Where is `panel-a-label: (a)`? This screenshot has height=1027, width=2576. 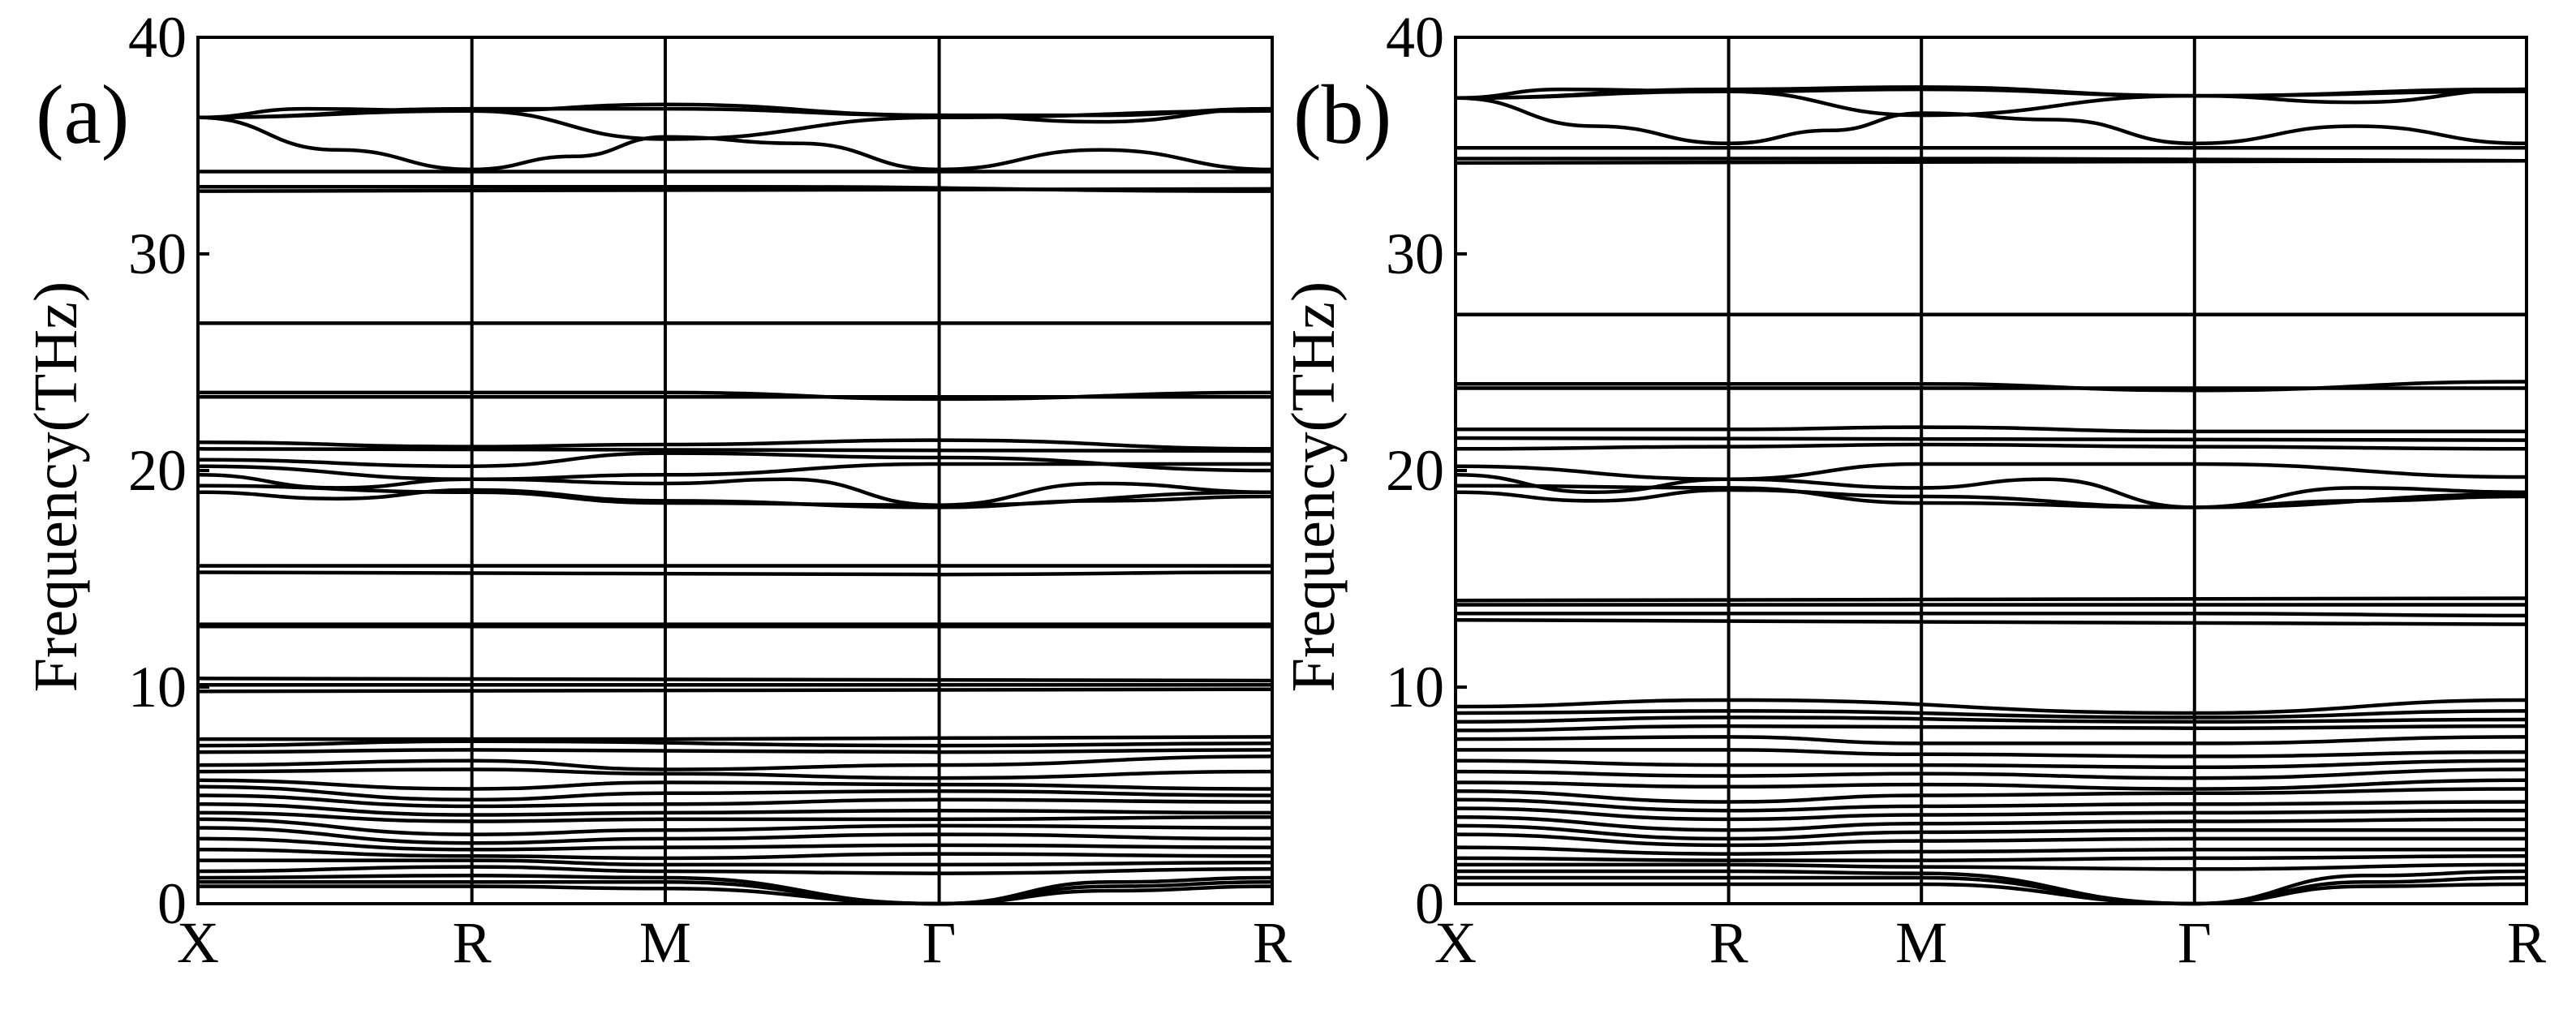
panel-a-label: (a) is located at coordinates (82, 114).